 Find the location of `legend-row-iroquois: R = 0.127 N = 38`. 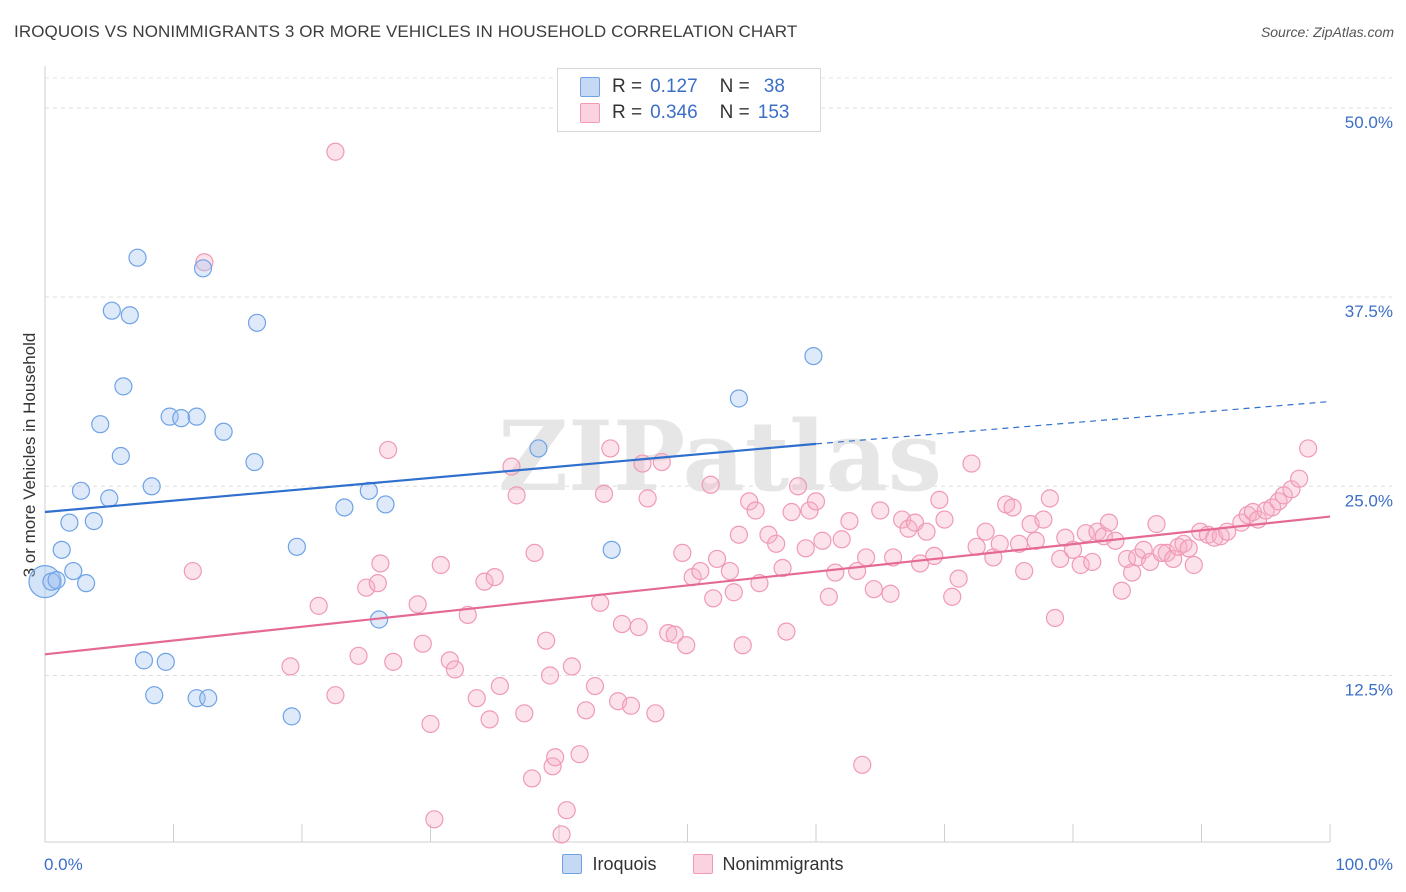

legend-row-iroquois: R = 0.127 N = 38 is located at coordinates (682, 87).